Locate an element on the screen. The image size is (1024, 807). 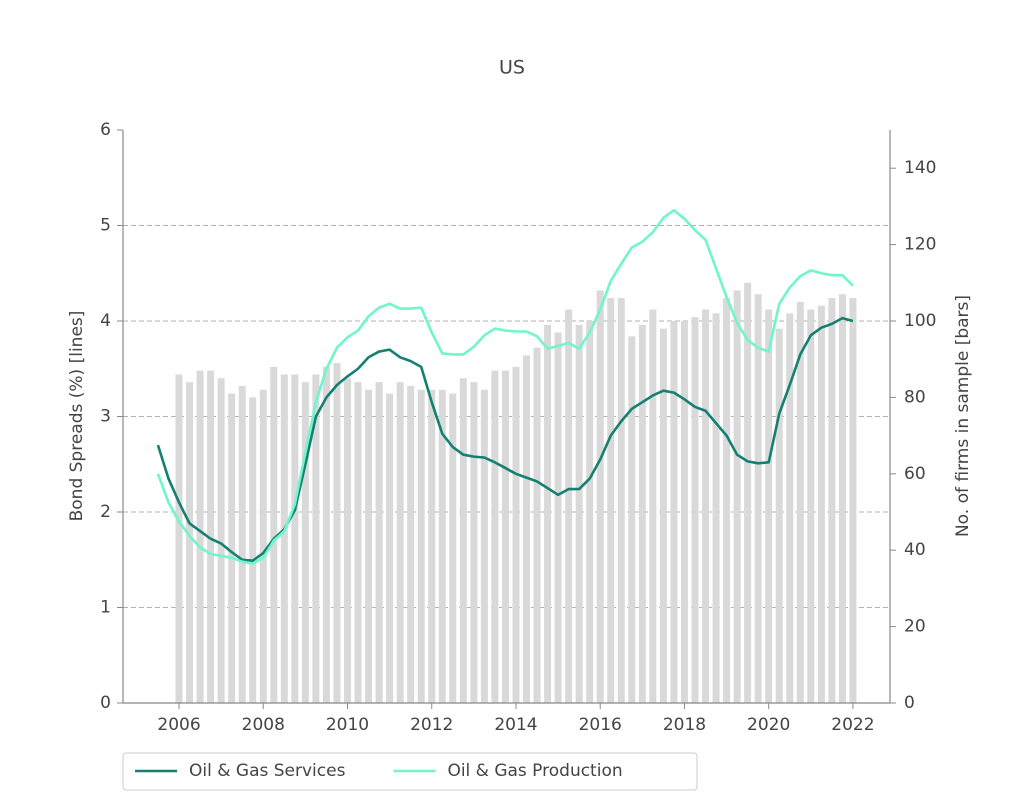
y-tick-label: 6 is located at coordinates (105, 130).